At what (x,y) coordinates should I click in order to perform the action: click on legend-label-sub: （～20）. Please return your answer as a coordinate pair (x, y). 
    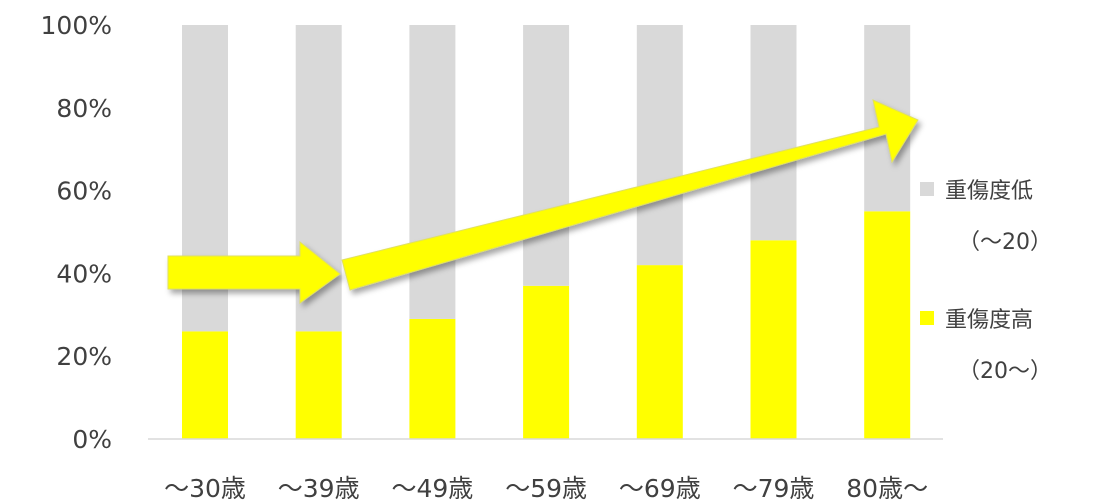
    Looking at the image, I should click on (1005, 242).